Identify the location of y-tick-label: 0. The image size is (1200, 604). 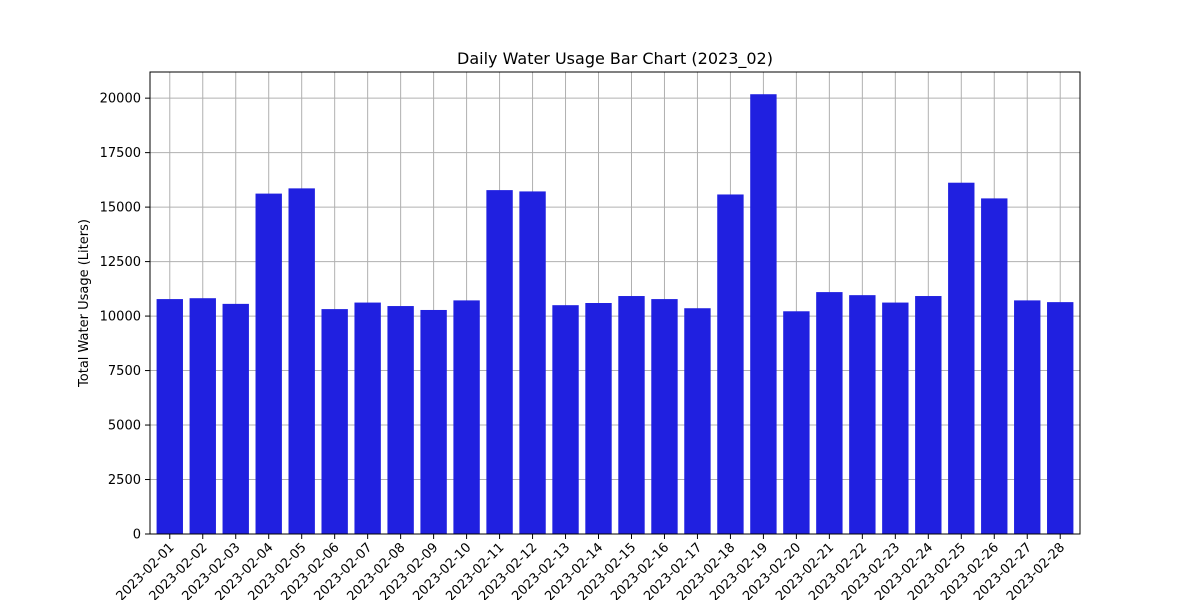
(137, 535).